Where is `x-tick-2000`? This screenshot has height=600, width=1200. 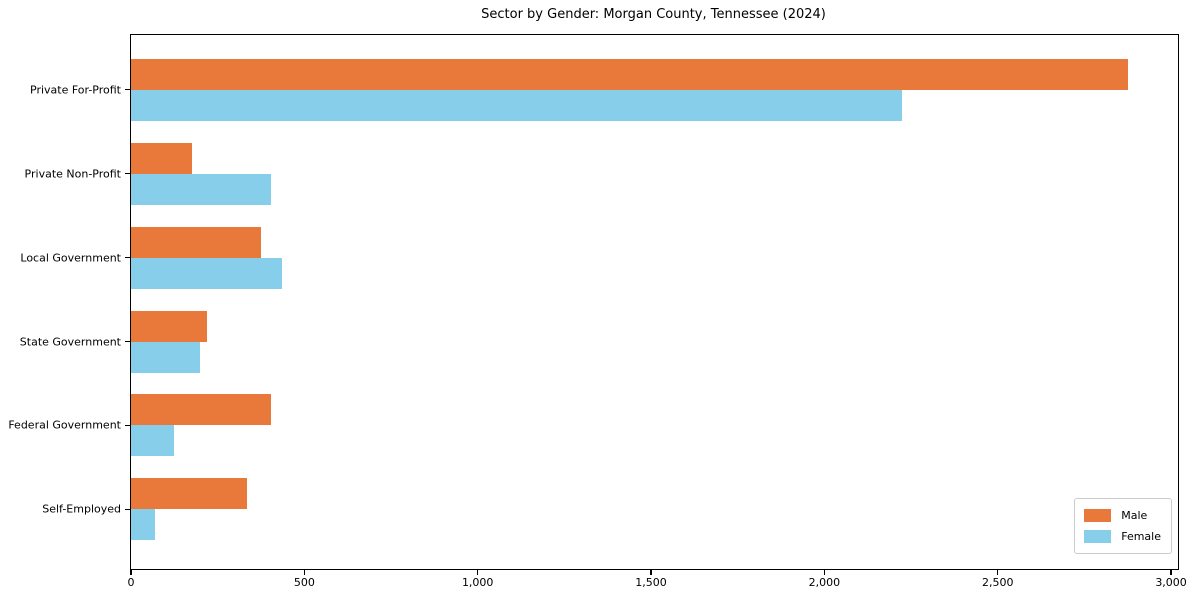
x-tick-2000 is located at coordinates (824, 573).